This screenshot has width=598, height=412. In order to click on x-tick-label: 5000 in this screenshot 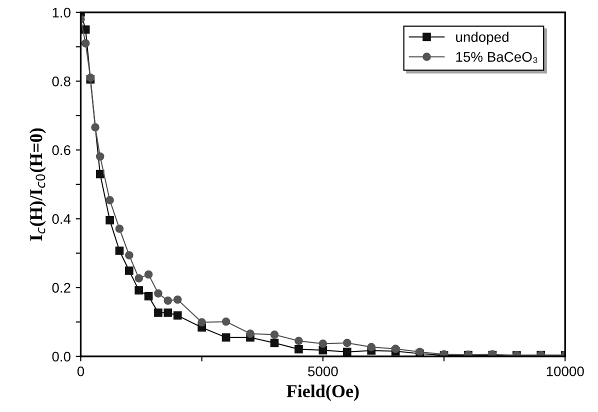, I will do `click(323, 371)`.